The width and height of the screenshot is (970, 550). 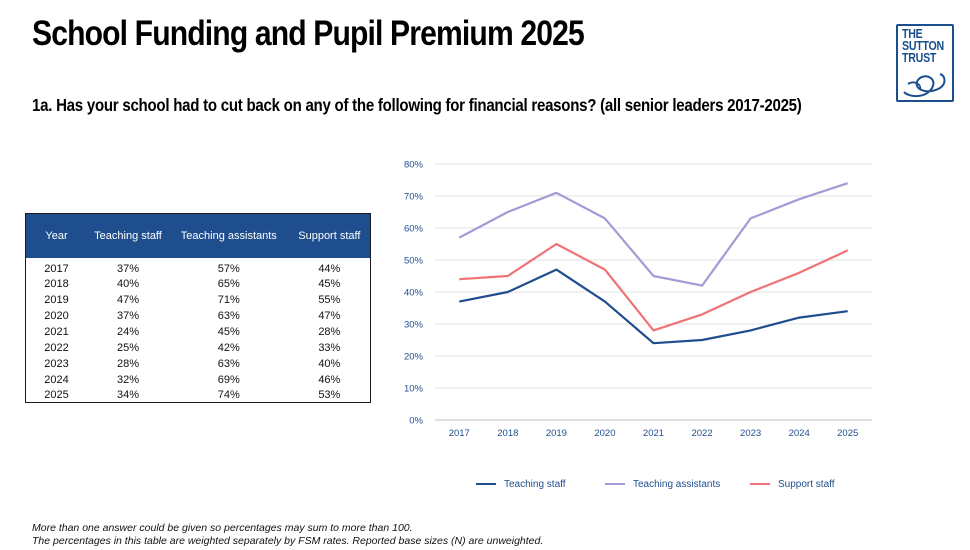 What do you see at coordinates (329, 394) in the screenshot?
I see `table-cell: 53%` at bounding box center [329, 394].